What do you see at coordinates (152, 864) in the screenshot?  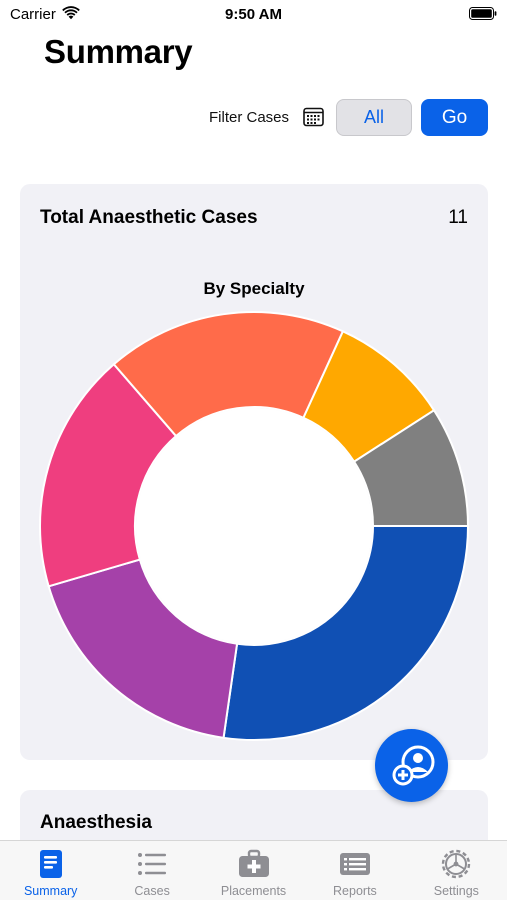 I see `list-icon` at bounding box center [152, 864].